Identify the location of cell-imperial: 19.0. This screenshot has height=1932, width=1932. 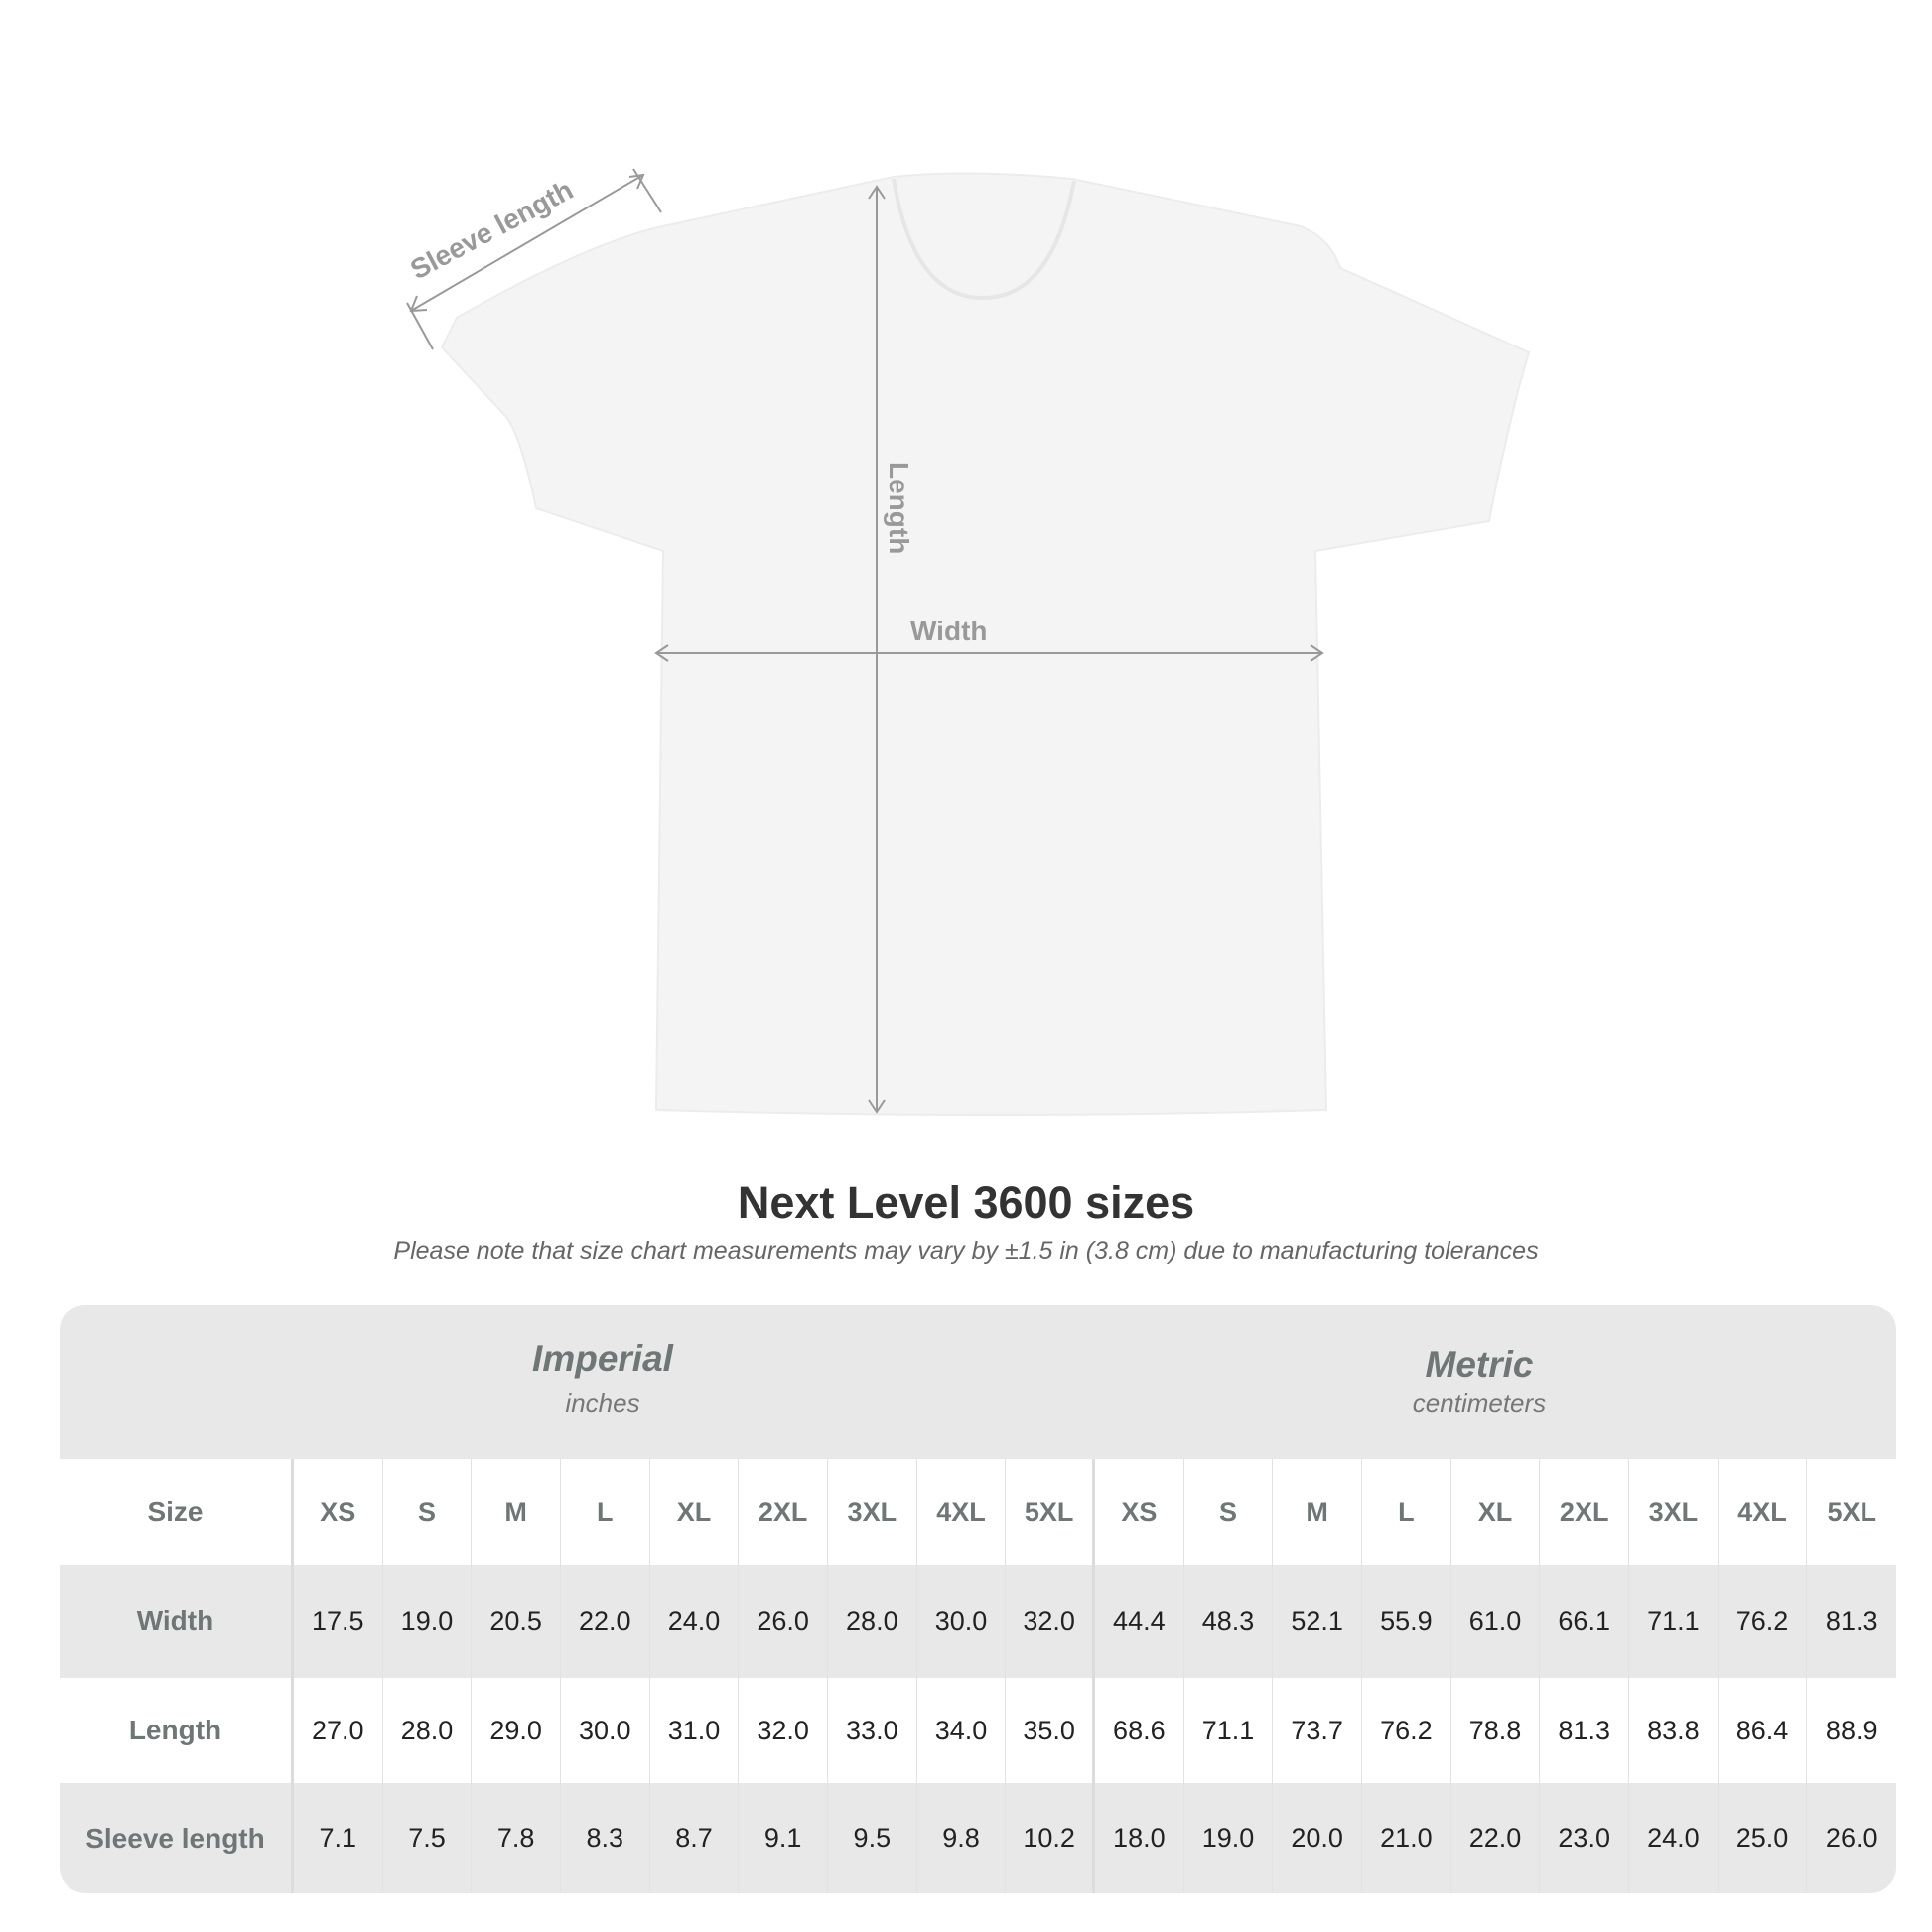
(428, 1621).